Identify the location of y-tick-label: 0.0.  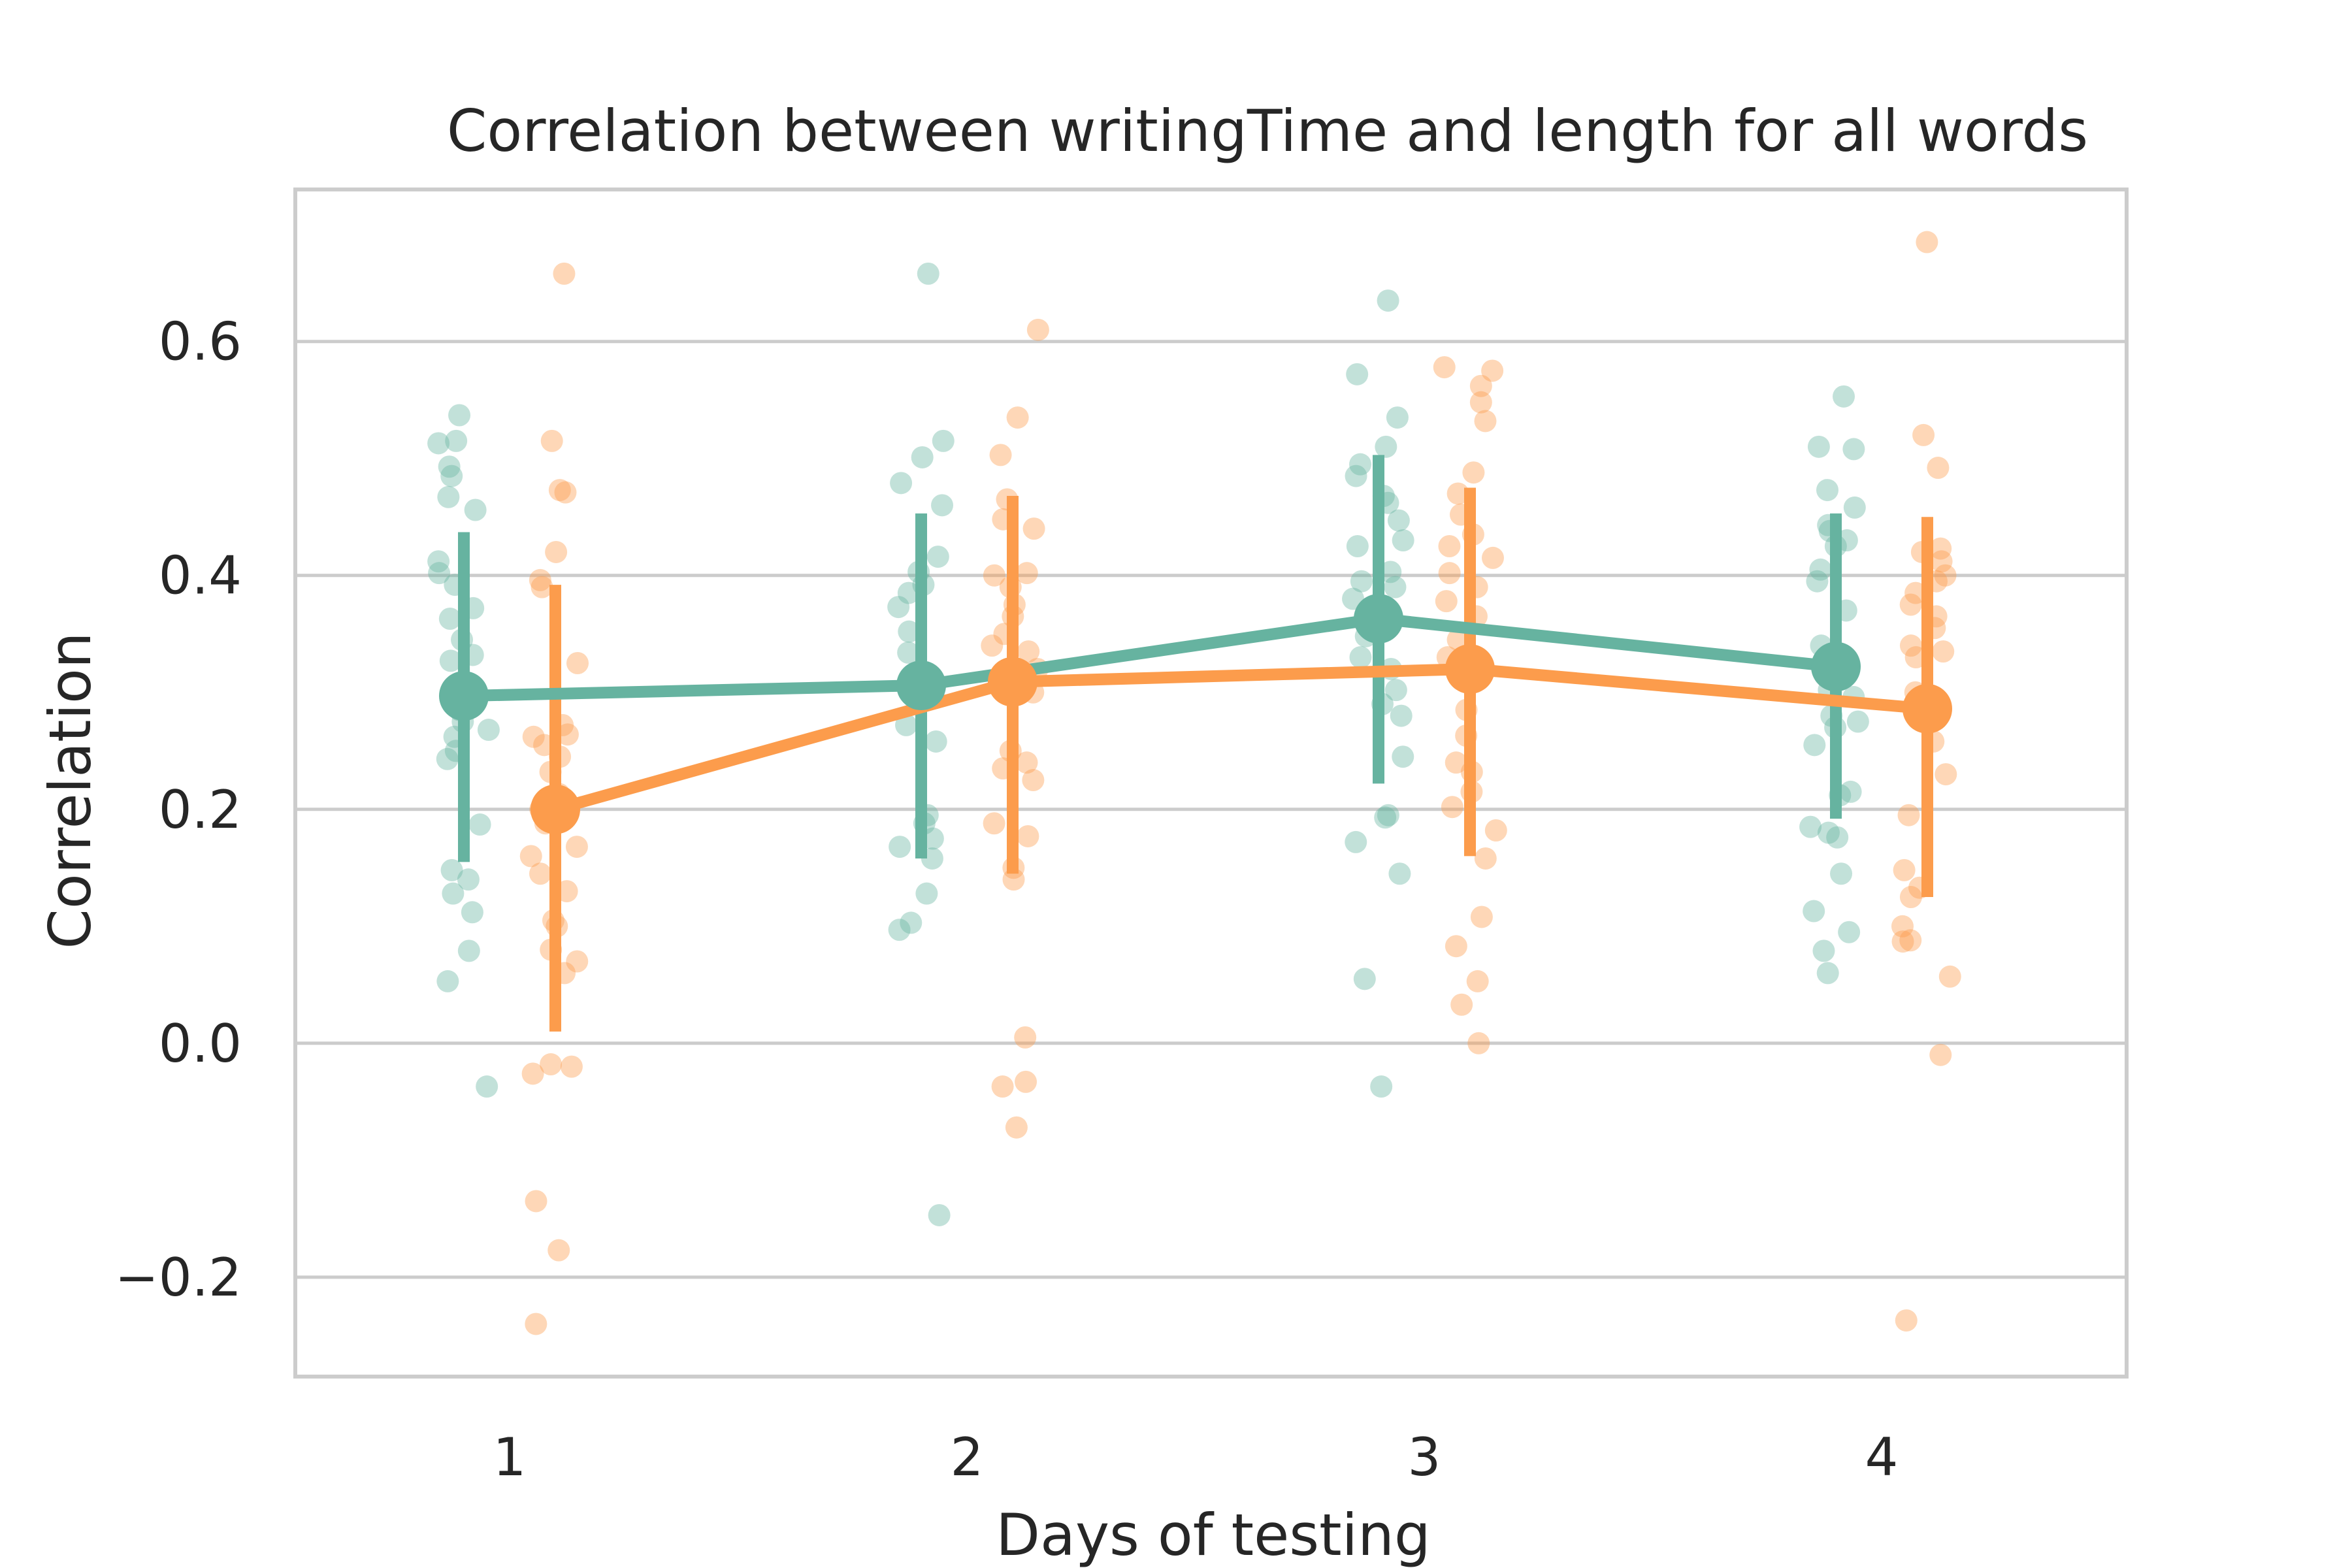
(200, 1043).